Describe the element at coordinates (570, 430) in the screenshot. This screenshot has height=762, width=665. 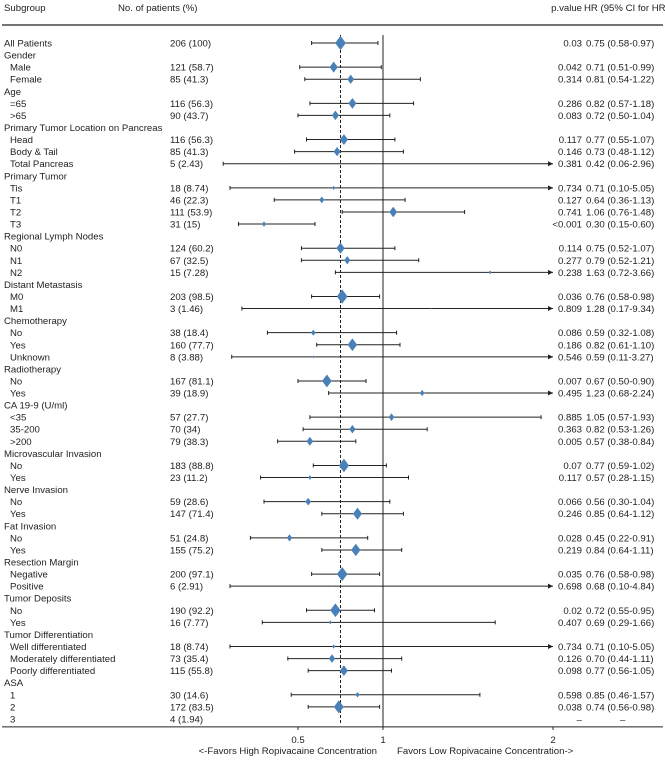
I see `p-value: 0.363` at that location.